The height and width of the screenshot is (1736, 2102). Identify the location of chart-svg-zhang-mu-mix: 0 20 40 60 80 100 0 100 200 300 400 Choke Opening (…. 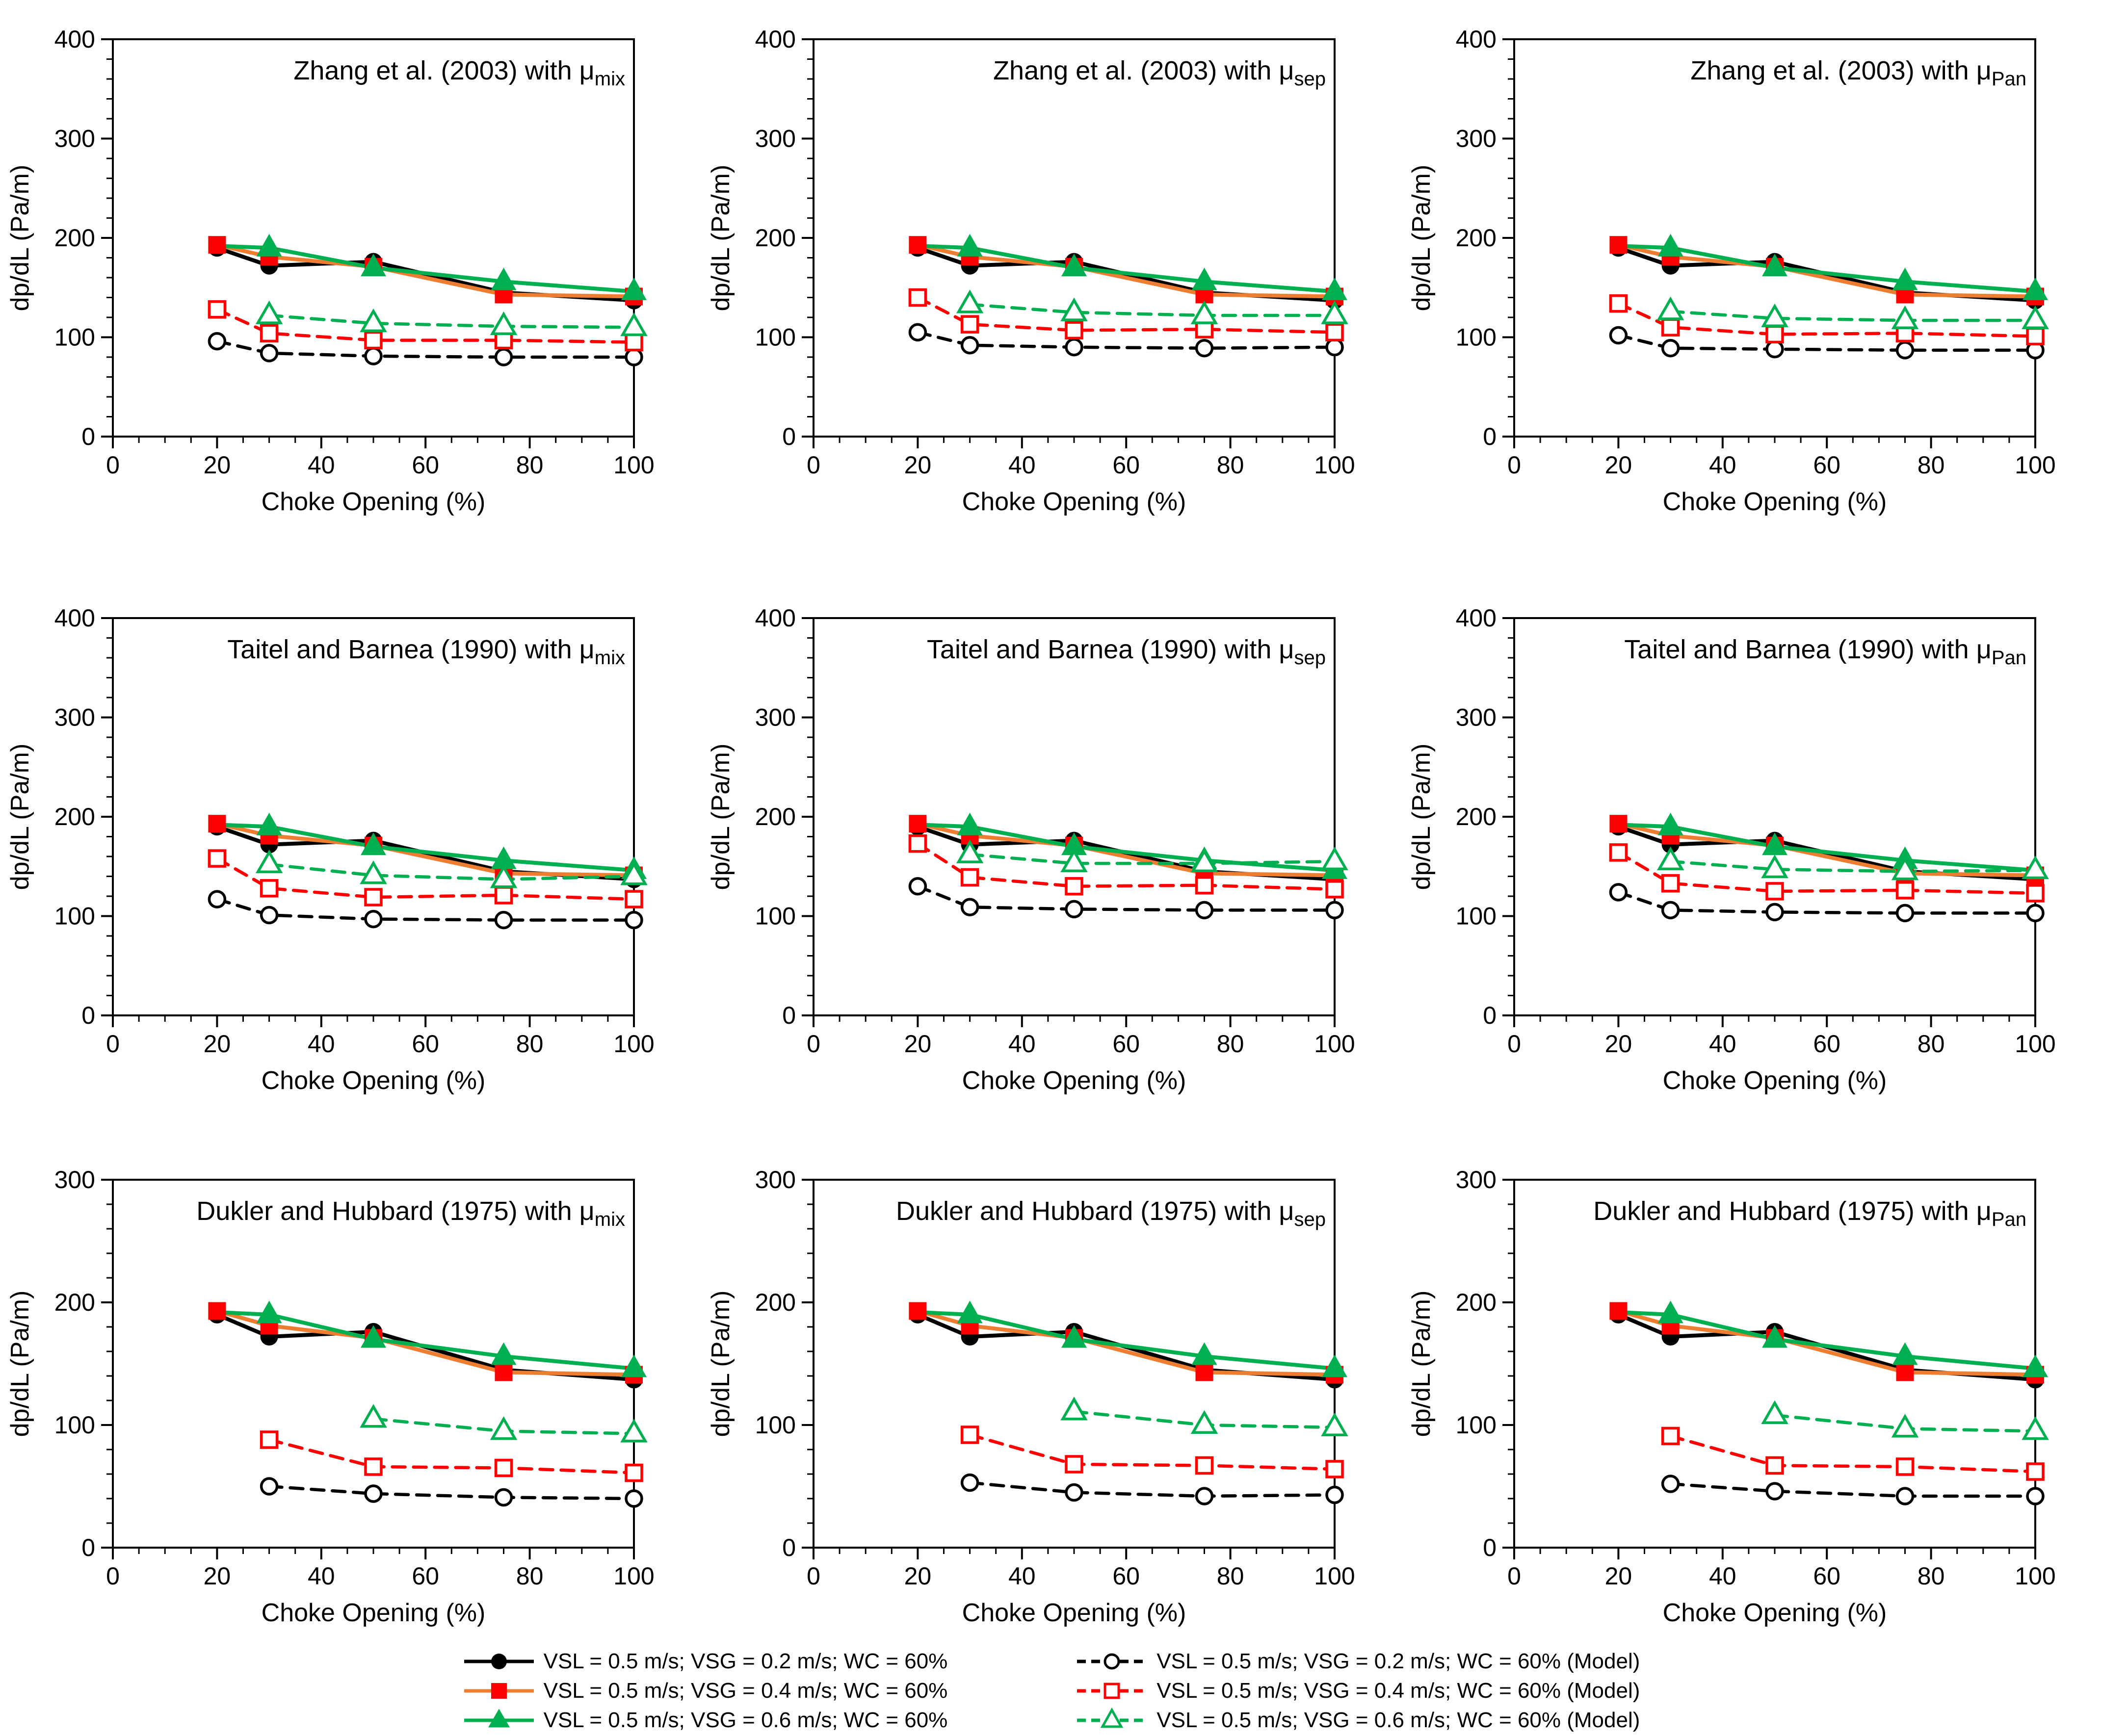
(330, 271).